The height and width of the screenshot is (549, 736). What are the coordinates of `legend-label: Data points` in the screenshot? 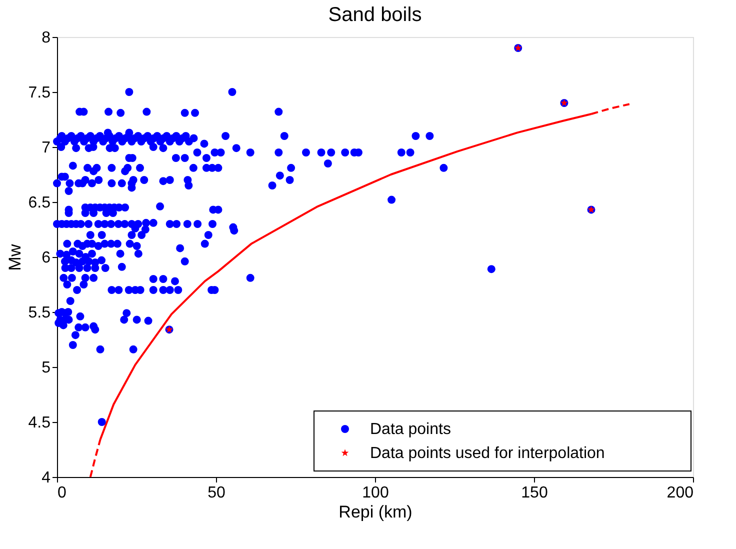 It's located at (410, 429).